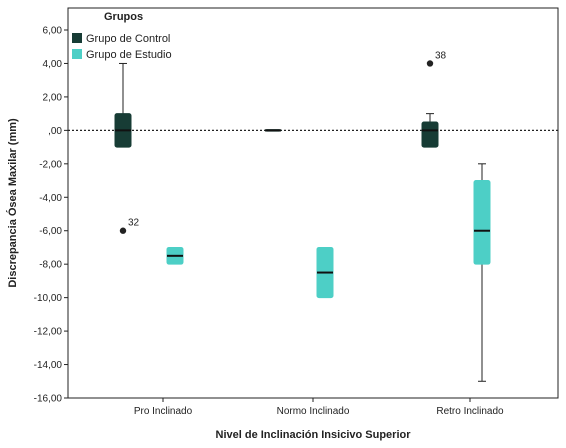  What do you see at coordinates (127, 148) in the screenshot?
I see `box-group: 32` at bounding box center [127, 148].